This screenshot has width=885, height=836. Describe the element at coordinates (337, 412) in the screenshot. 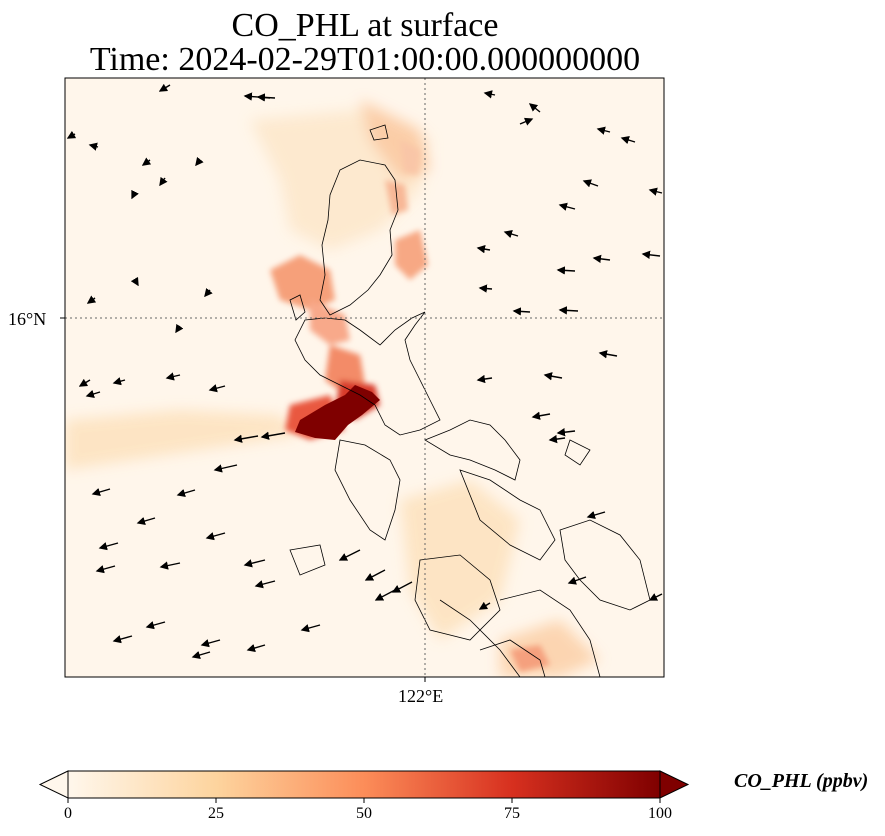

I see `co-hotspot` at that location.